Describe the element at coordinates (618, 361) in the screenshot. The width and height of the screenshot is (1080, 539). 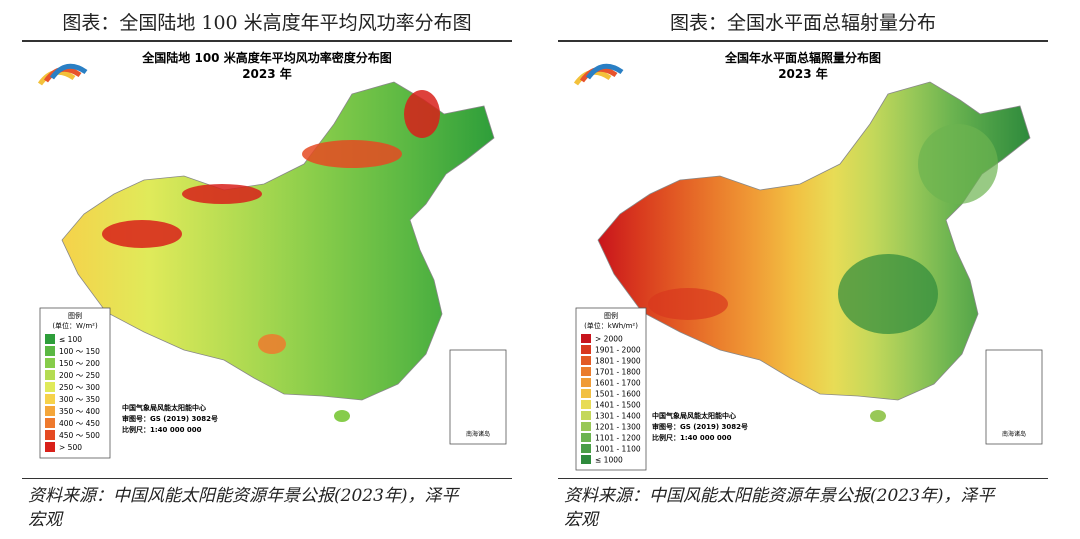
I see `legend-label: 1801 - 1900` at that location.